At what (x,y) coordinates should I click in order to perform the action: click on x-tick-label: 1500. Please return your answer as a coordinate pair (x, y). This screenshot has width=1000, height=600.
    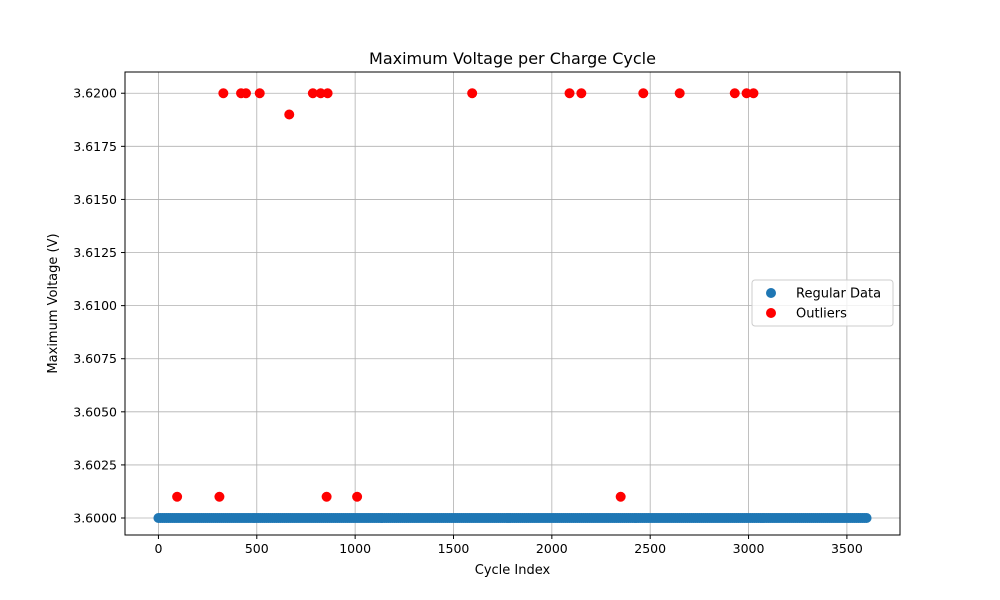
    Looking at the image, I should click on (454, 548).